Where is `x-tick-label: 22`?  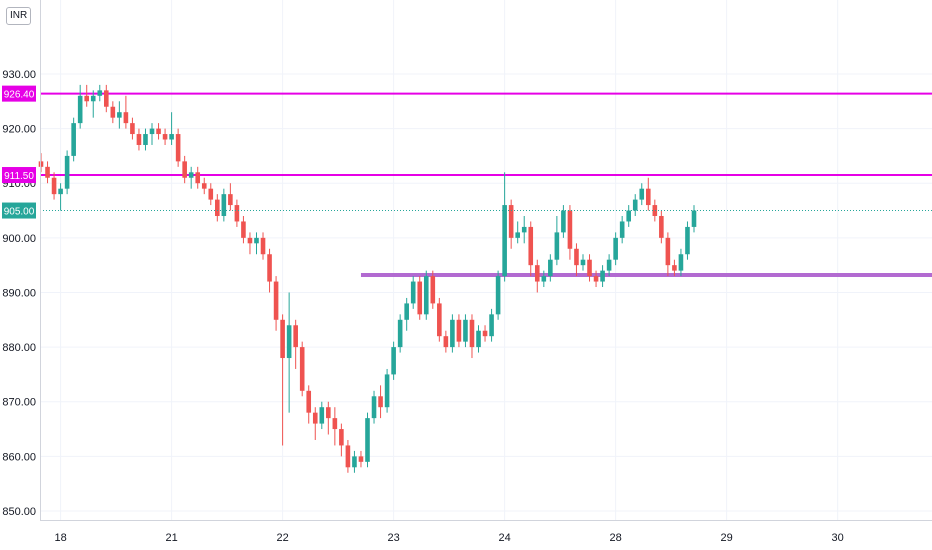
x-tick-label: 22 is located at coordinates (282, 538).